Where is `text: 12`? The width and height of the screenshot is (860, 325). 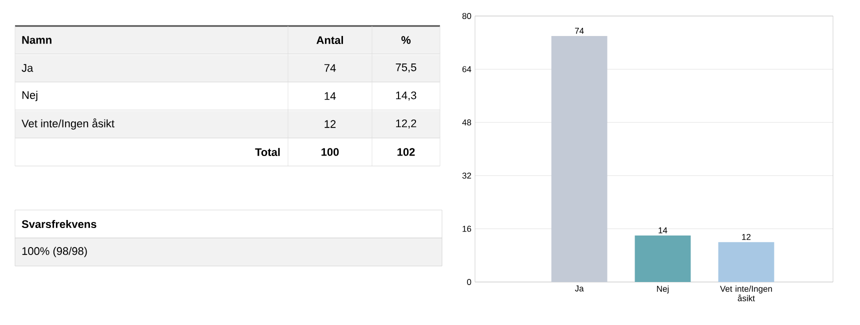
text: 12 is located at coordinates (330, 124).